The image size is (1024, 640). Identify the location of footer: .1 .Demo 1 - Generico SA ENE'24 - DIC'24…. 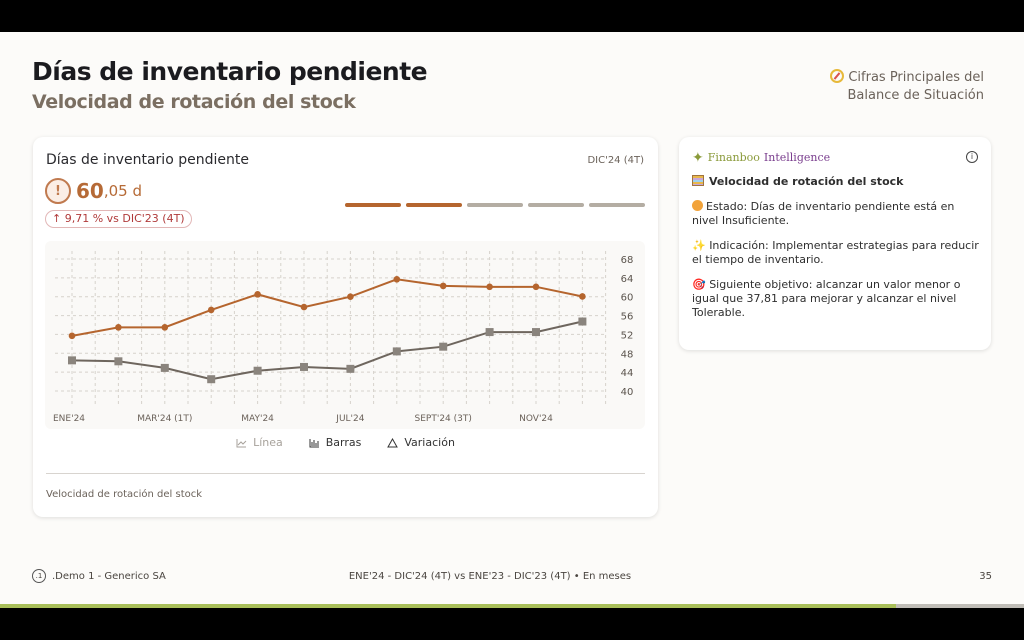
(512, 577).